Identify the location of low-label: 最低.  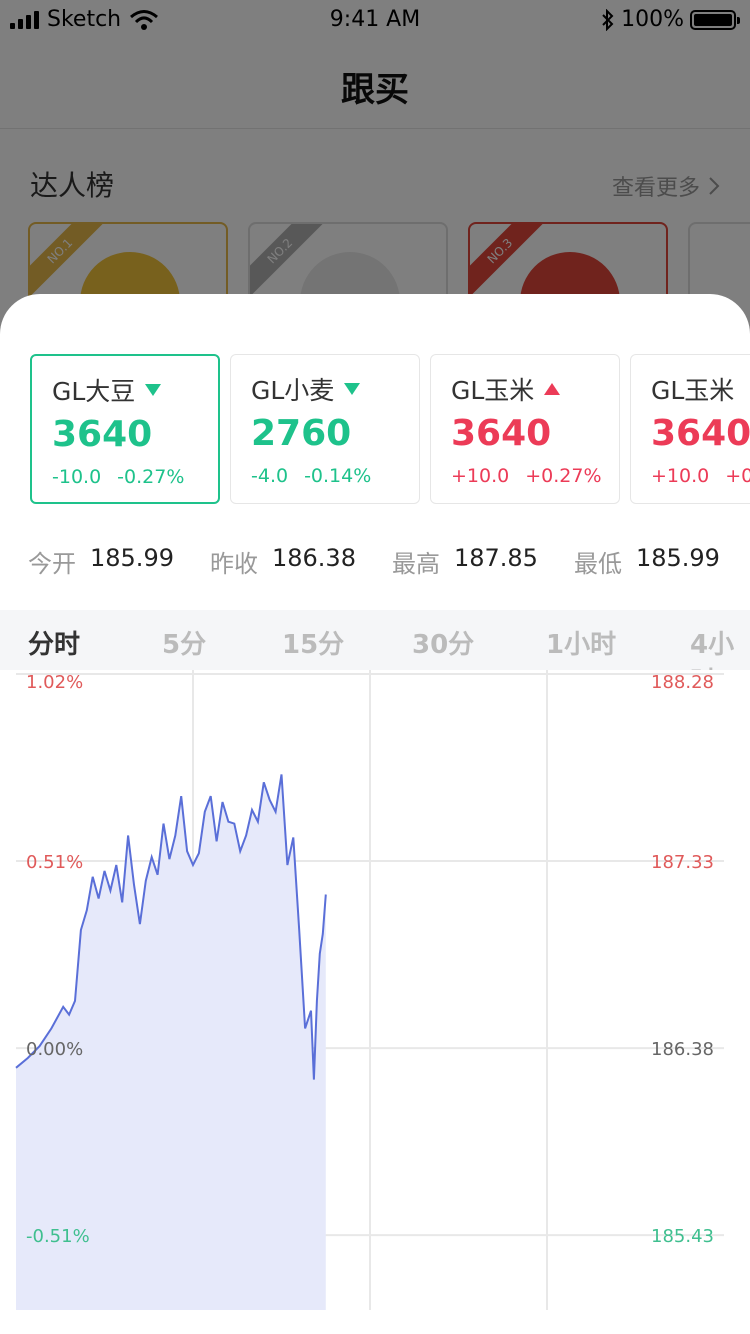
(597, 564).